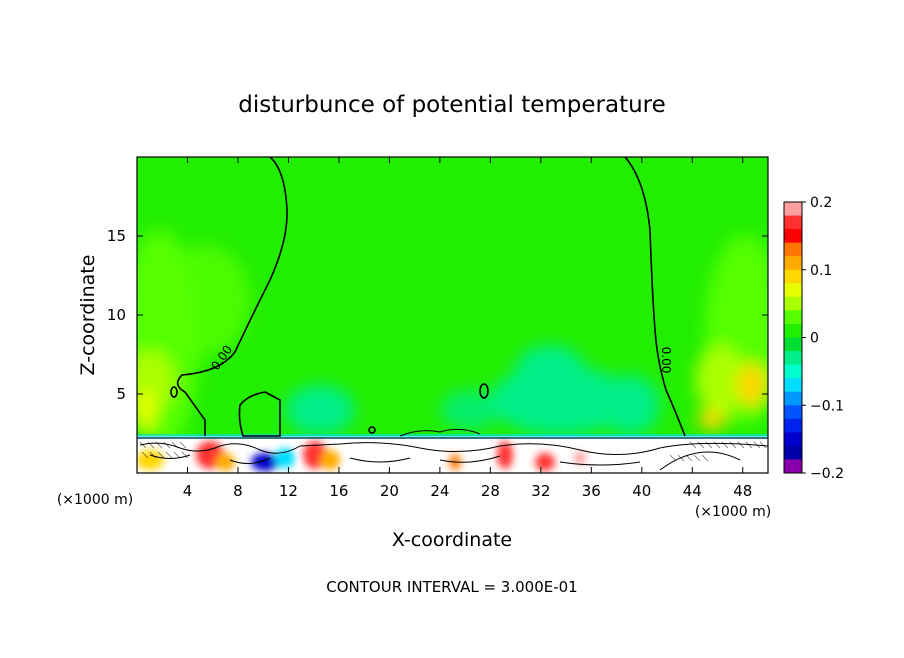 Image resolution: width=904 pixels, height=658 pixels. Describe the element at coordinates (472, 390) in the screenshot. I see `negative-regions` at that location.